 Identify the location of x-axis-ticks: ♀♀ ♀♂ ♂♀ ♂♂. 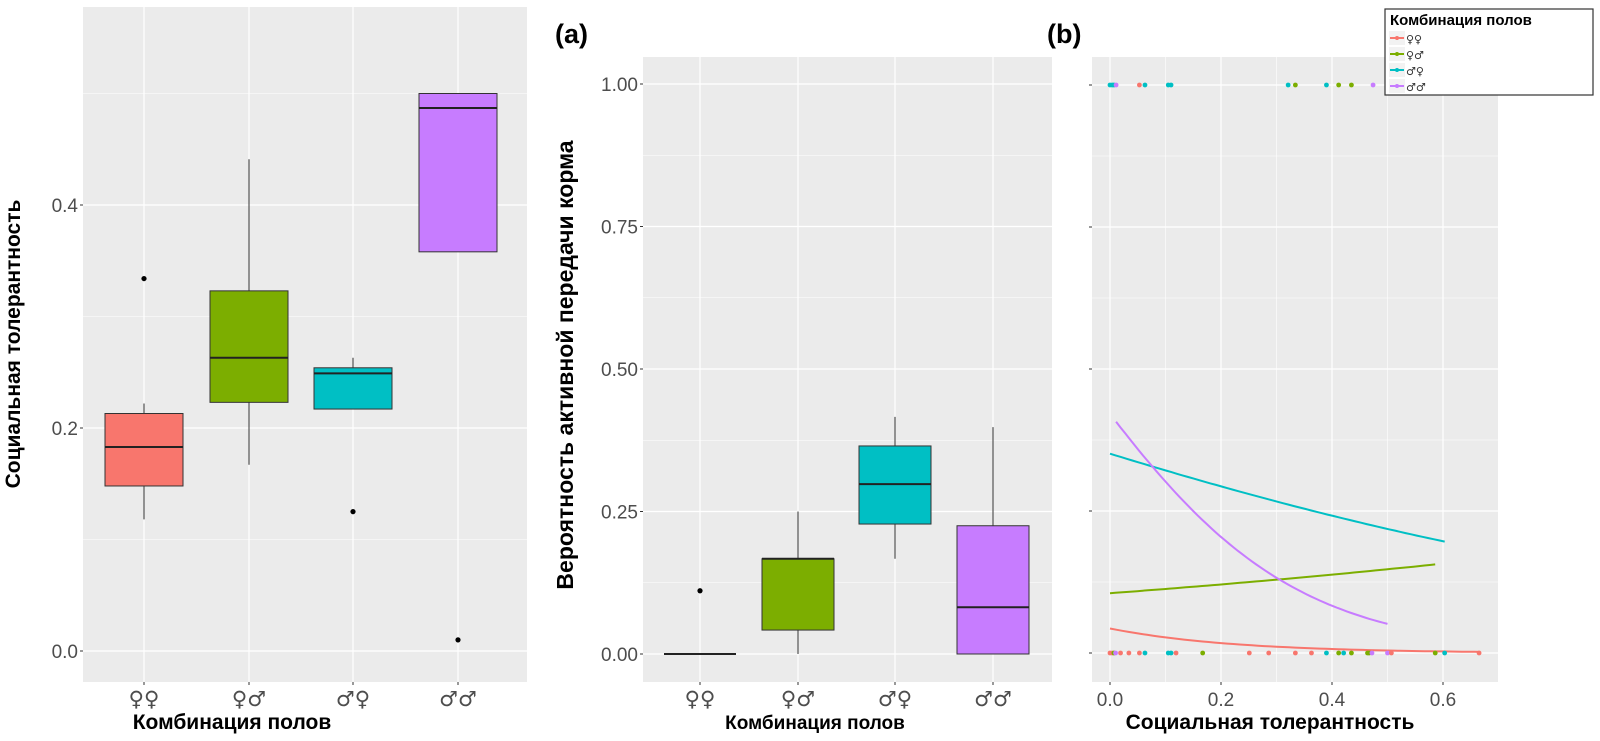
(848, 696).